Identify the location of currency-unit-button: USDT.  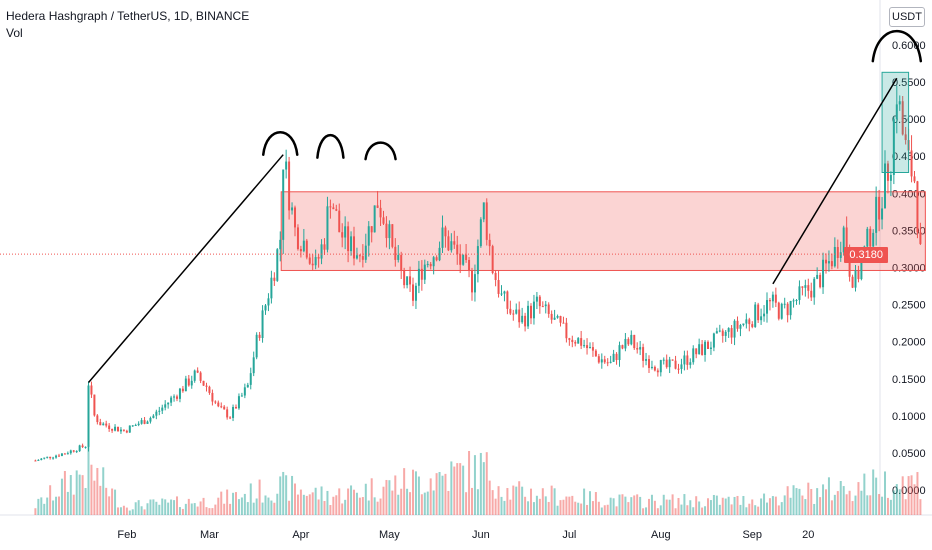
(907, 17).